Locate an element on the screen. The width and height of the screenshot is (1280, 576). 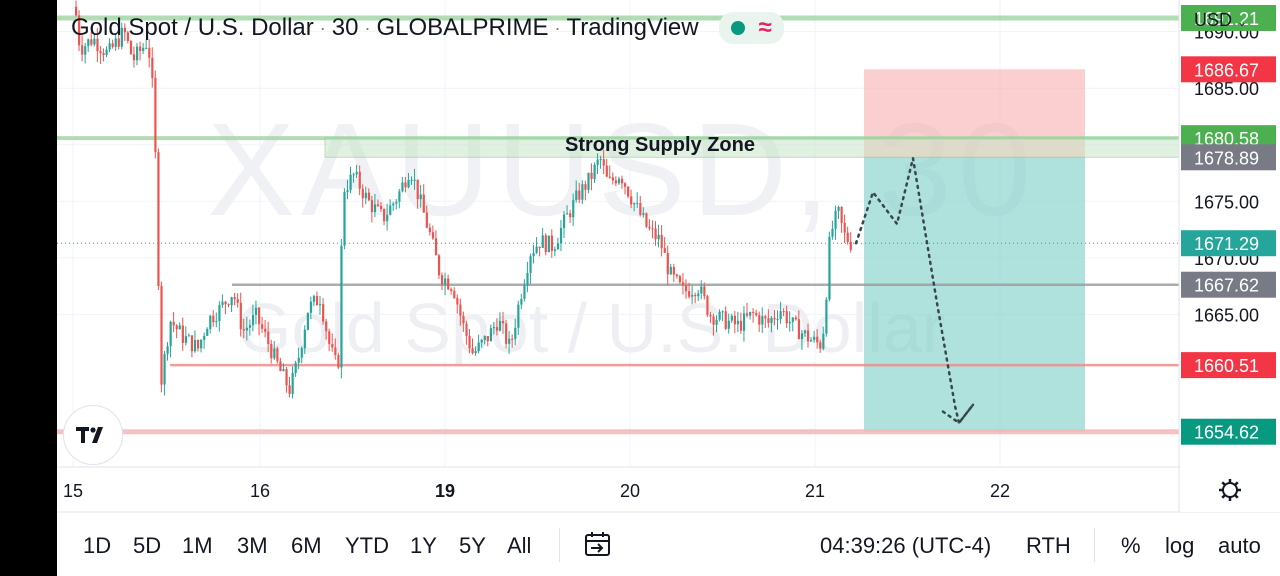
x-tick-label-2: 19 is located at coordinates (445, 491).